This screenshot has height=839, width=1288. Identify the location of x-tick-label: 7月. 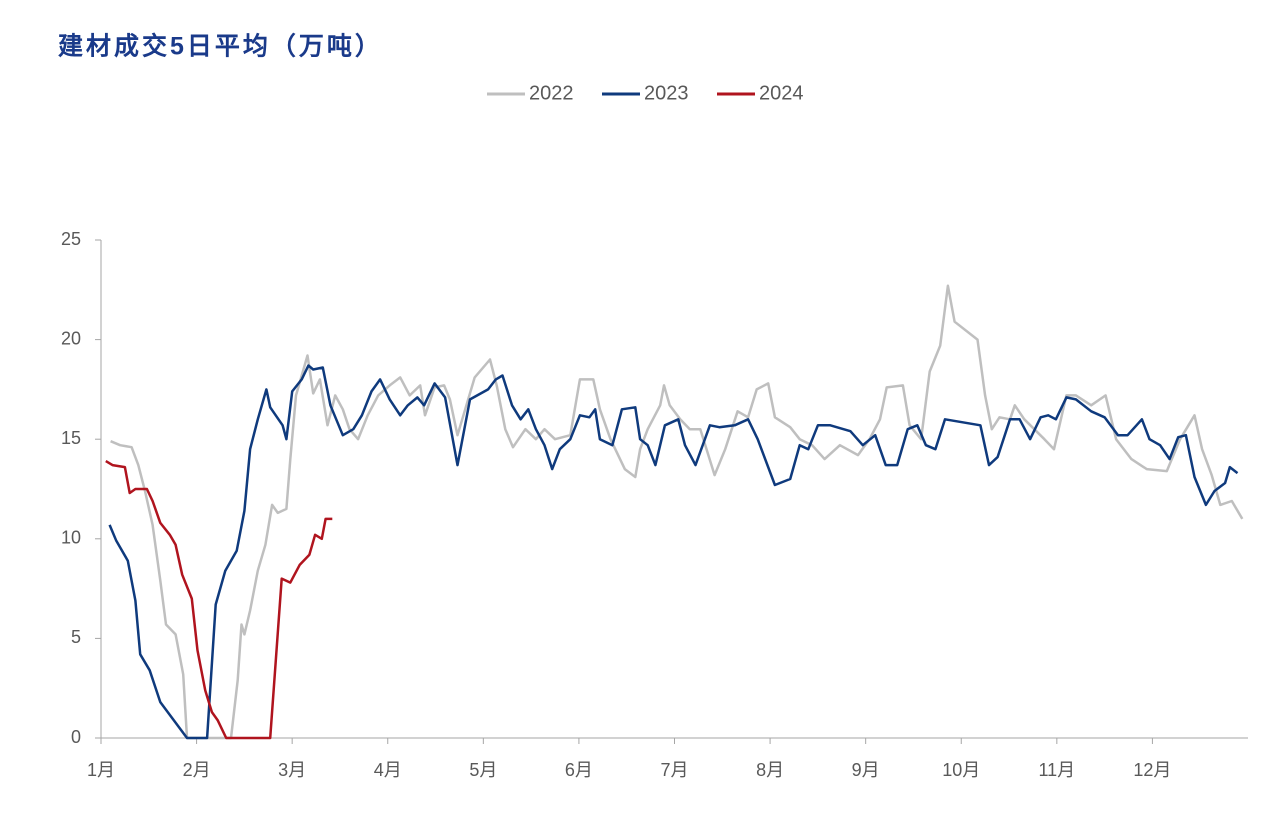
(674, 770).